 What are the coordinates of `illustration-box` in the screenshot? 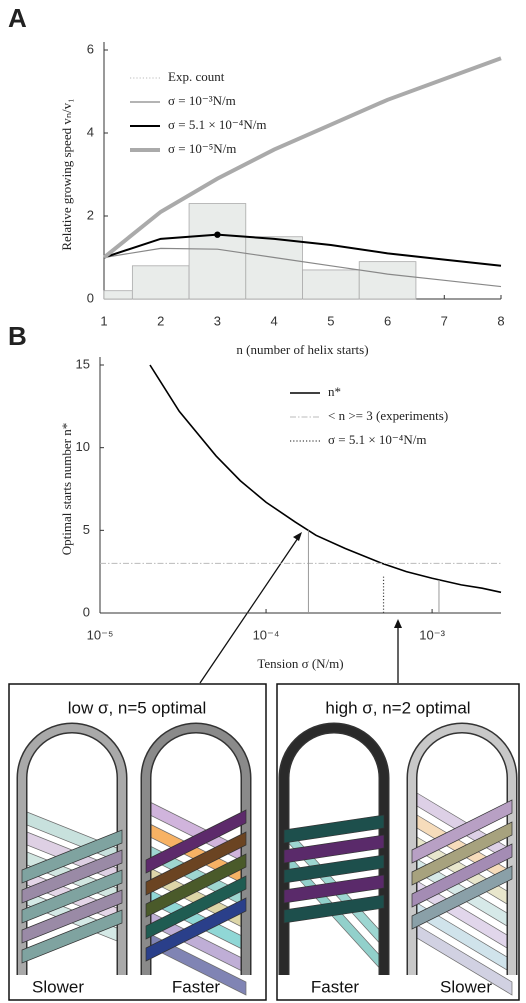 It's located at (398, 842).